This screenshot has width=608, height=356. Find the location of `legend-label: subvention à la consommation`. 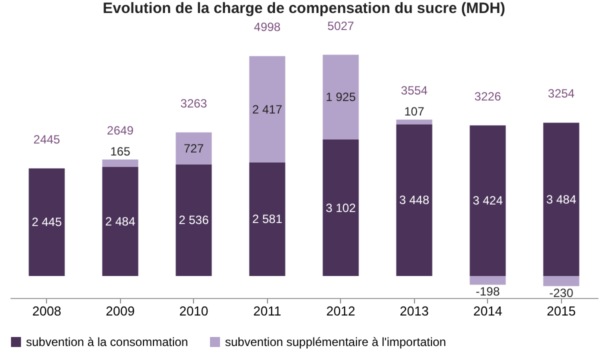

legend-label: subvention à la consommation is located at coordinates (107, 342).